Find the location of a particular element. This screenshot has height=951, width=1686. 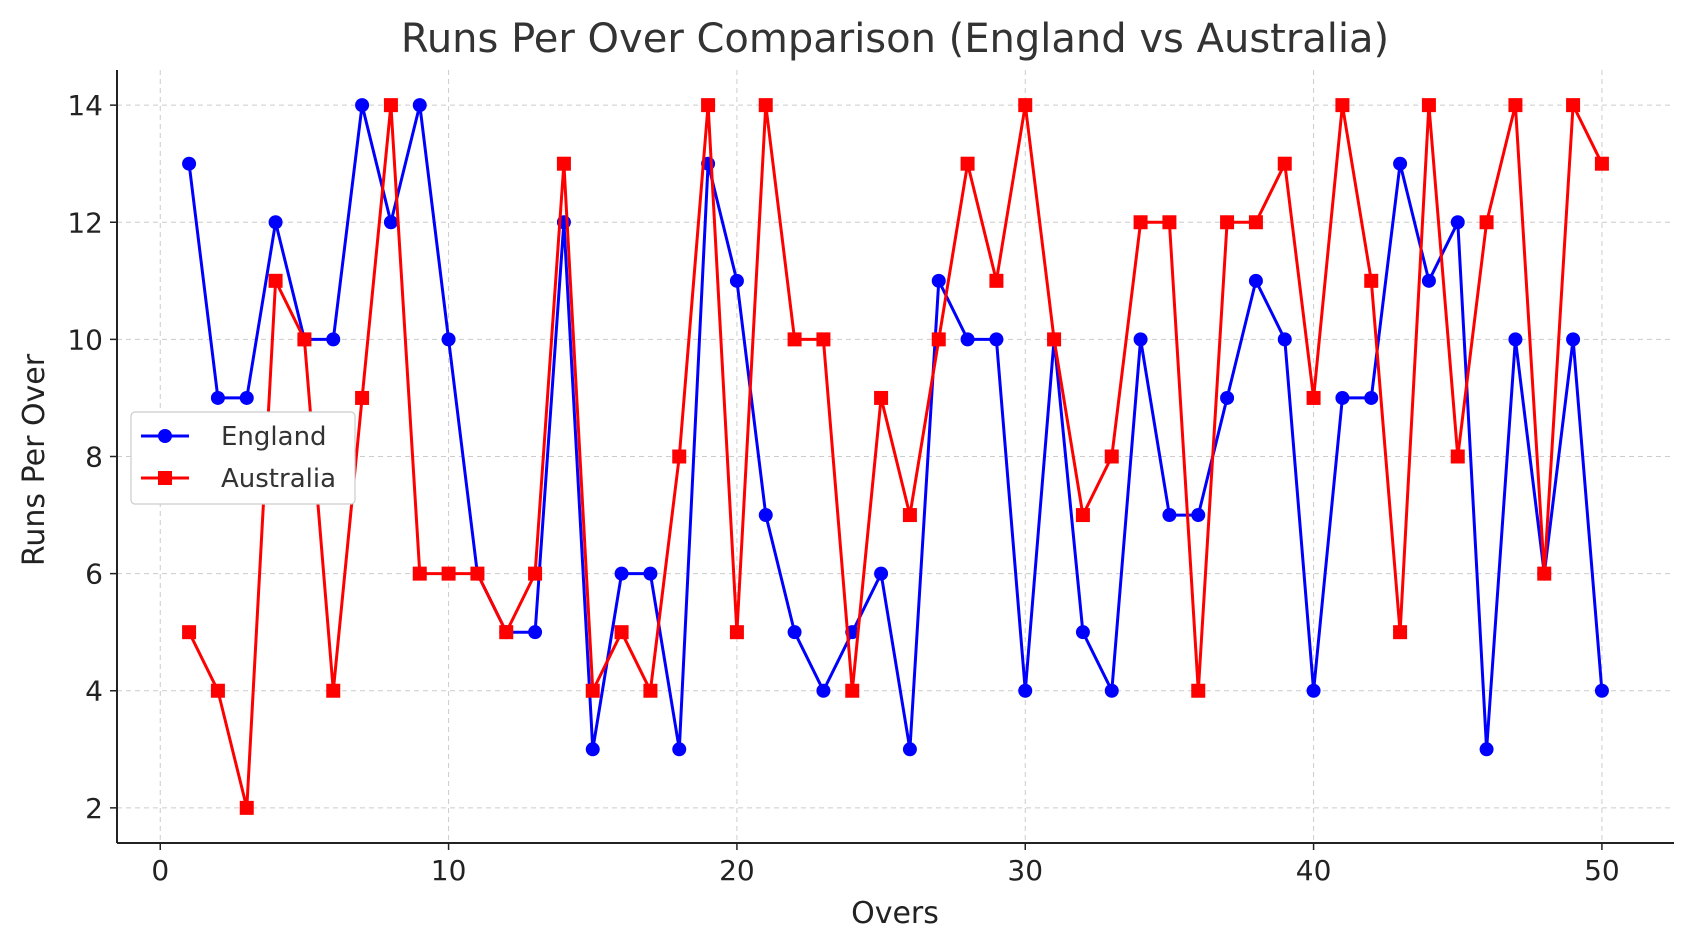

y-tick-label: 6 is located at coordinates (94, 574).